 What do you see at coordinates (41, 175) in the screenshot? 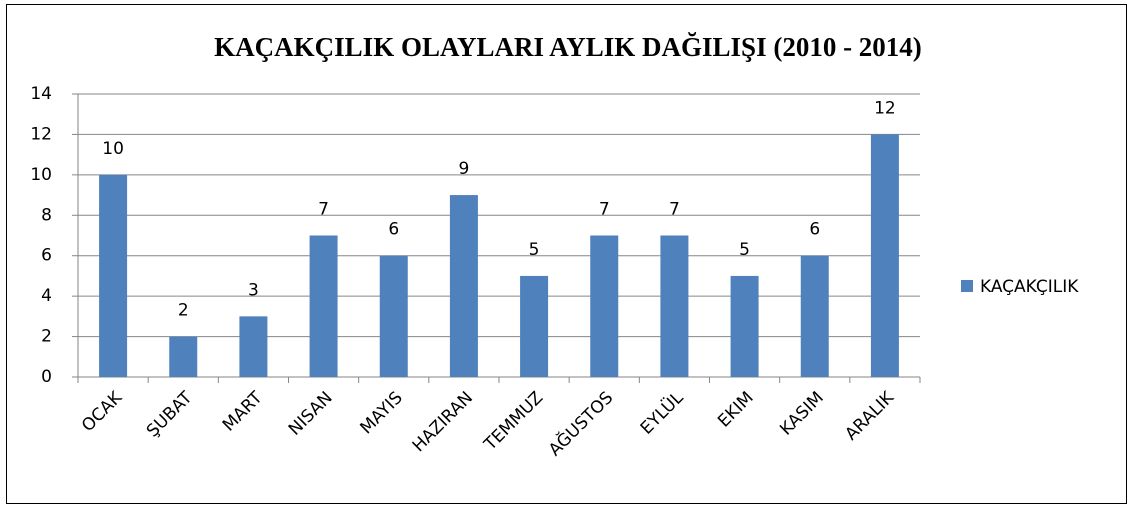
I see `y-tick-label: 10` at bounding box center [41, 175].